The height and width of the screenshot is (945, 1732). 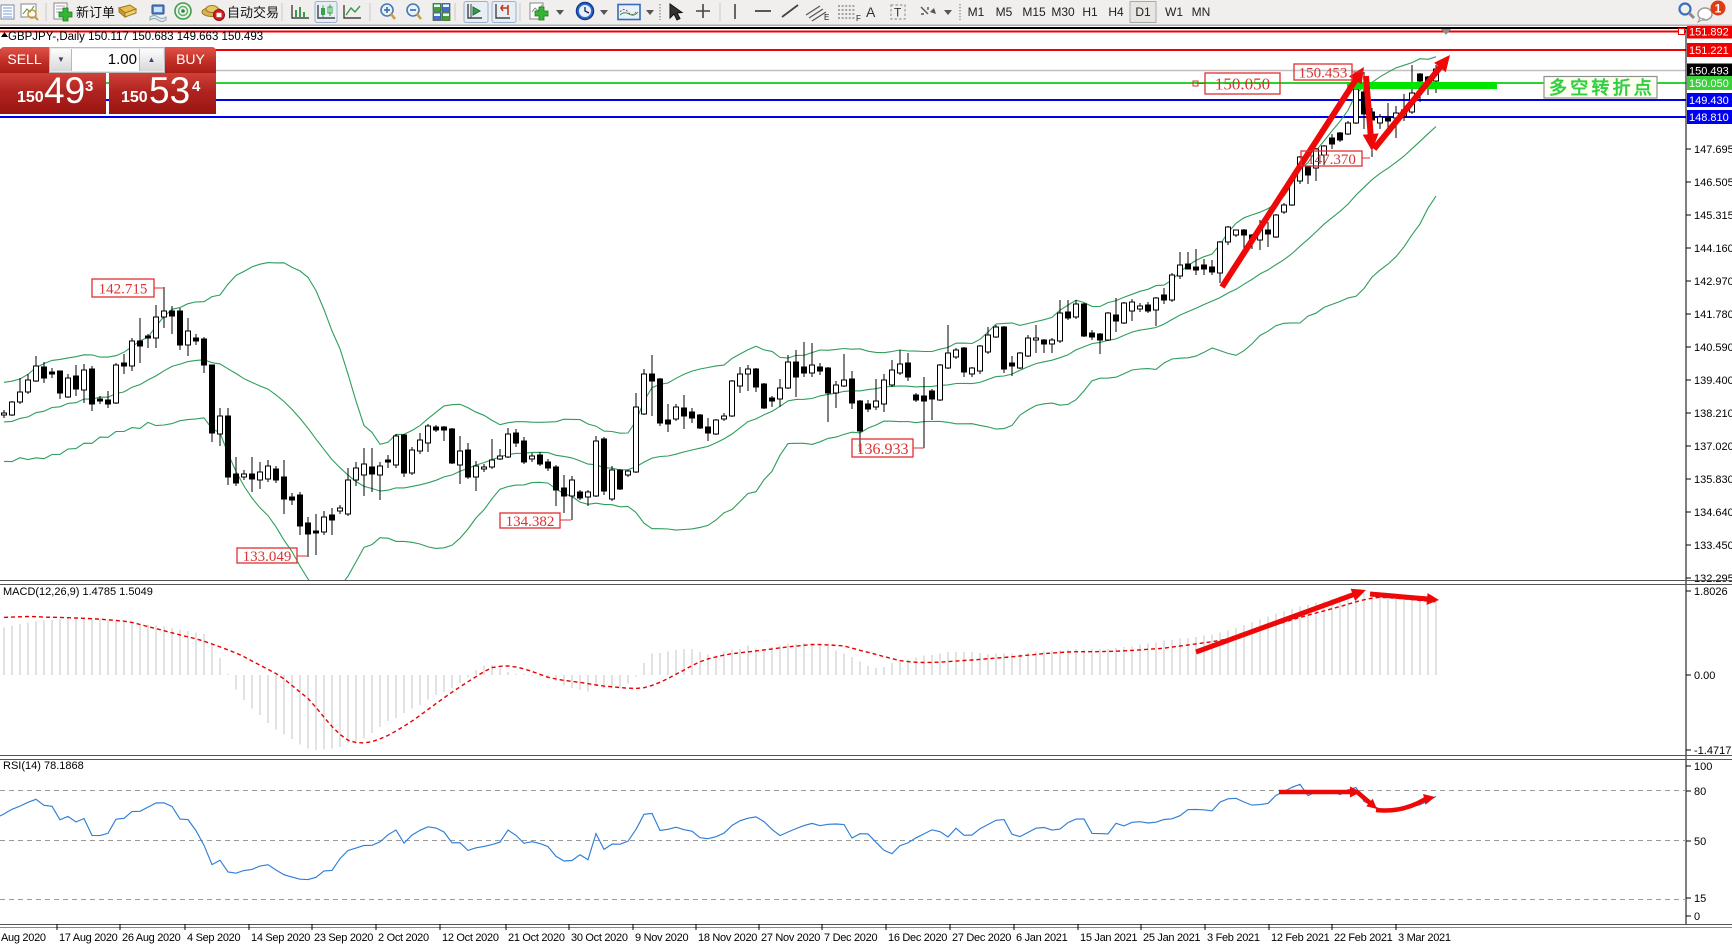 What do you see at coordinates (343, 938) in the screenshot?
I see `svg-text: 23 Sep 2020` at bounding box center [343, 938].